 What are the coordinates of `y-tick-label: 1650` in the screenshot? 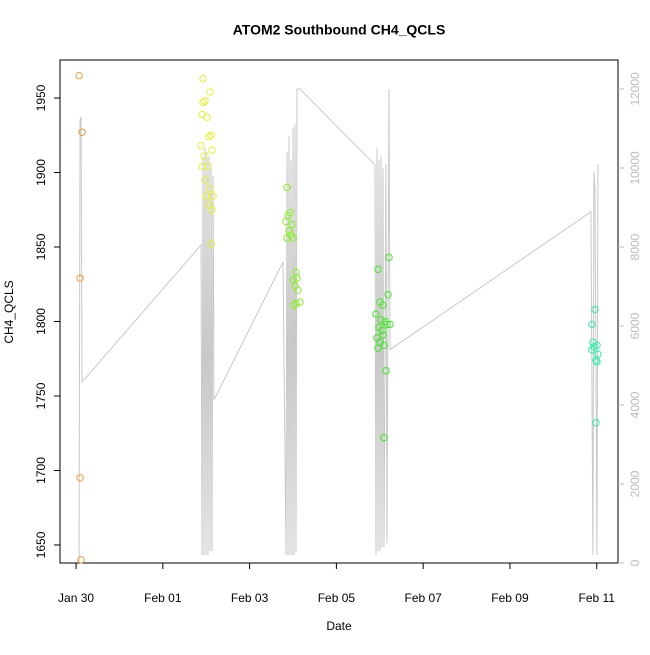 It's located at (41, 544).